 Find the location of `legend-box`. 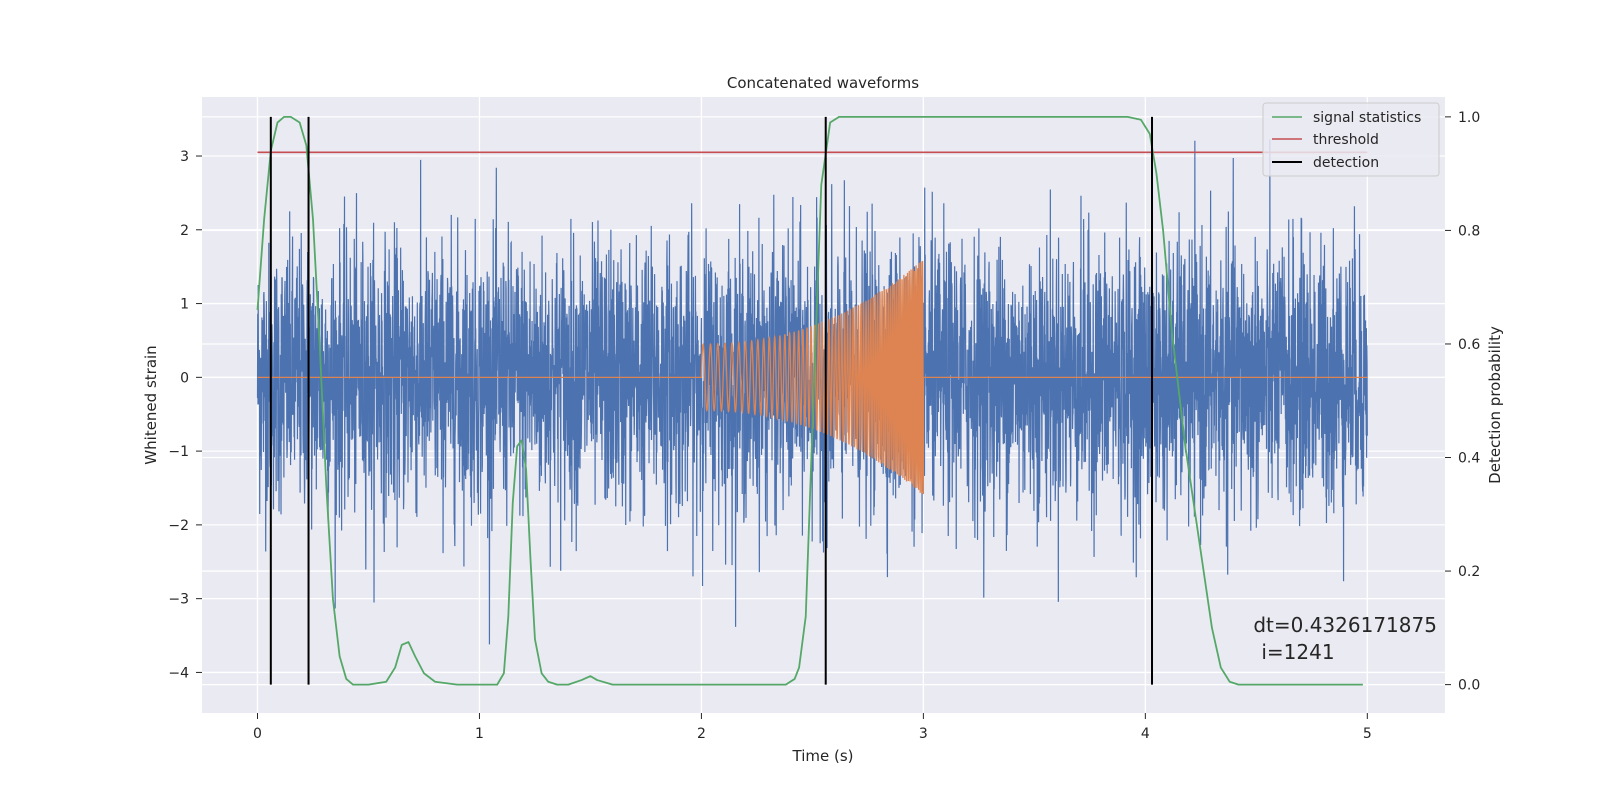

legend-box is located at coordinates (1351, 139).